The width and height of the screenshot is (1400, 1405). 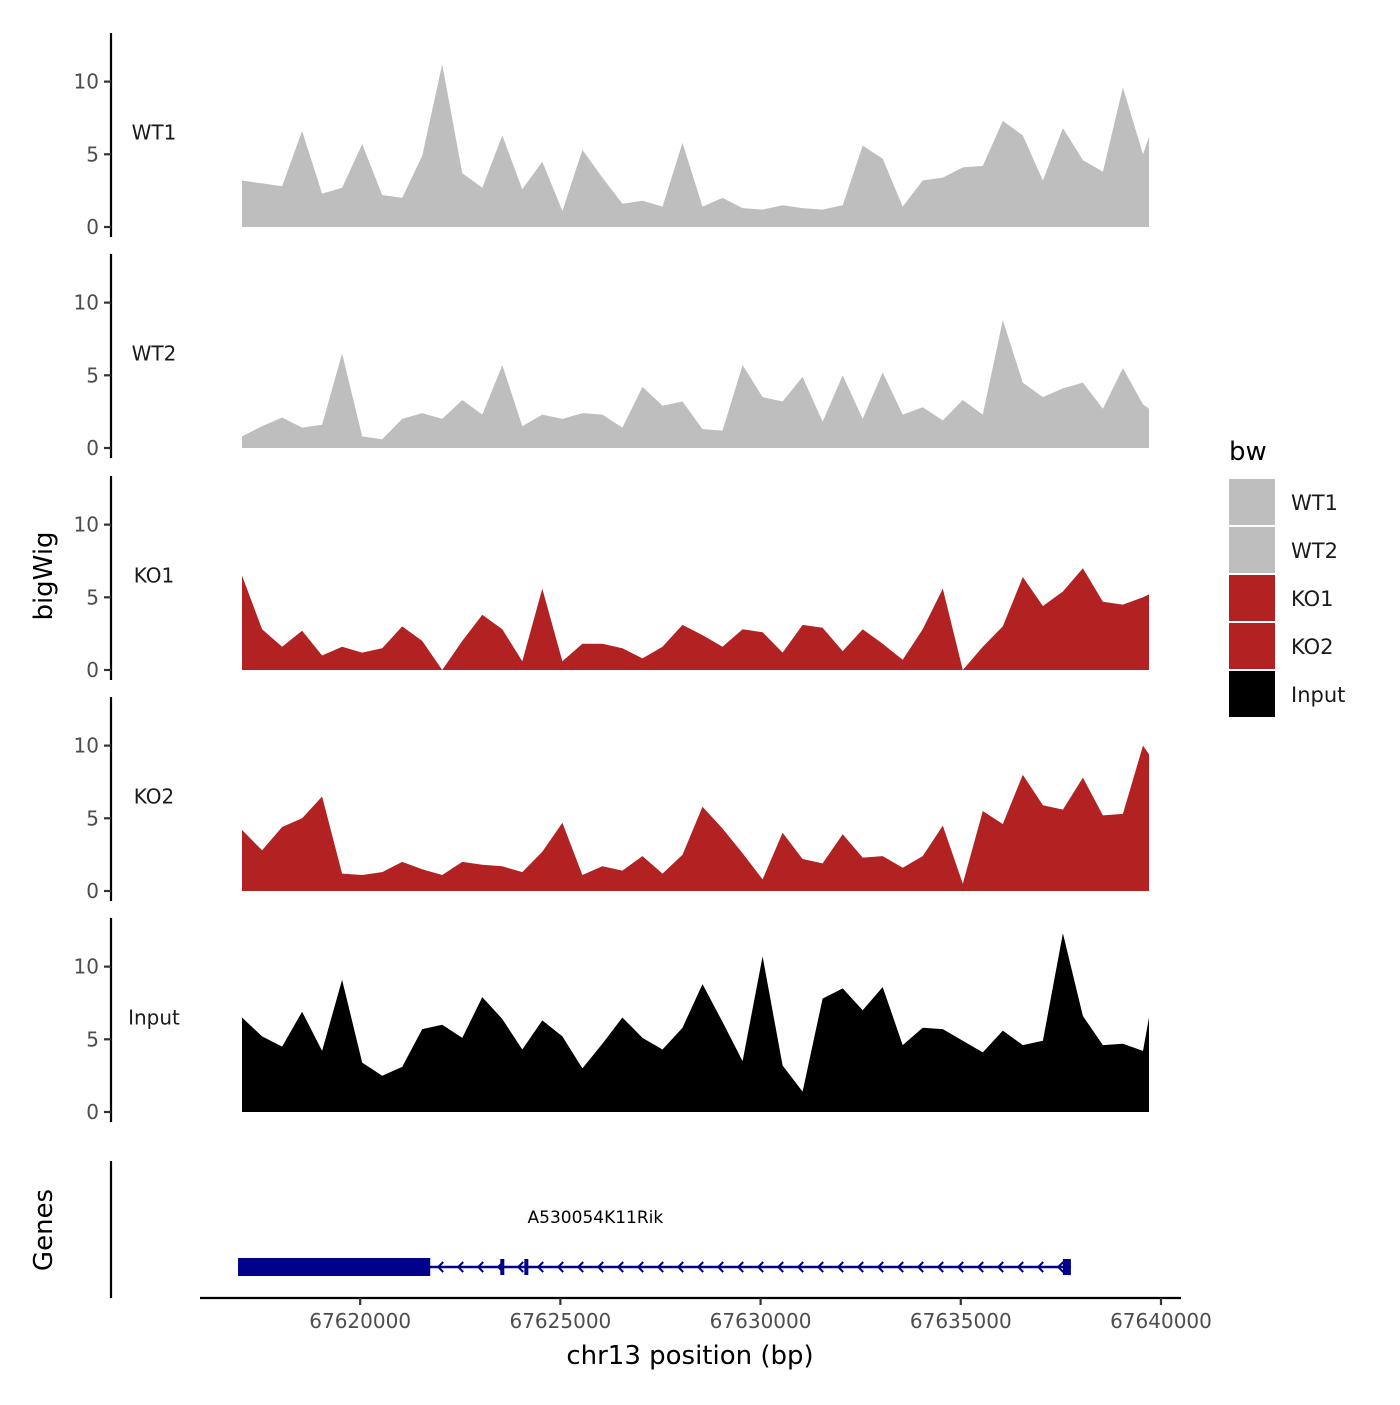 I want to click on track-label-wt2: WT2, so click(x=154, y=354).